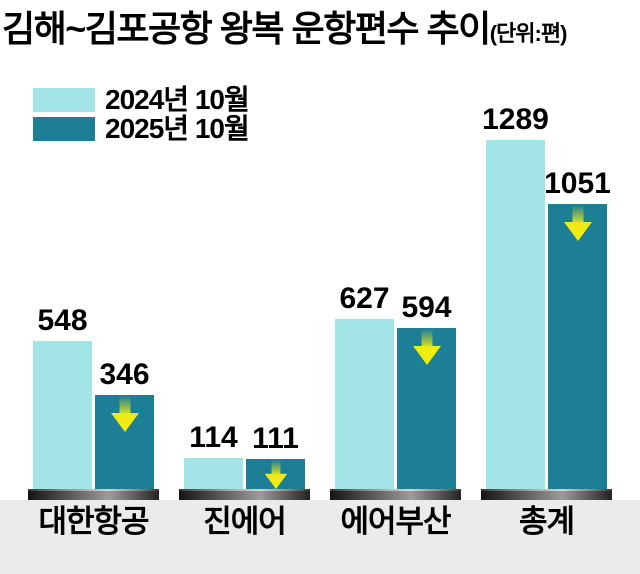 The height and width of the screenshot is (574, 640). I want to click on bar-2025-총계, so click(577, 346).